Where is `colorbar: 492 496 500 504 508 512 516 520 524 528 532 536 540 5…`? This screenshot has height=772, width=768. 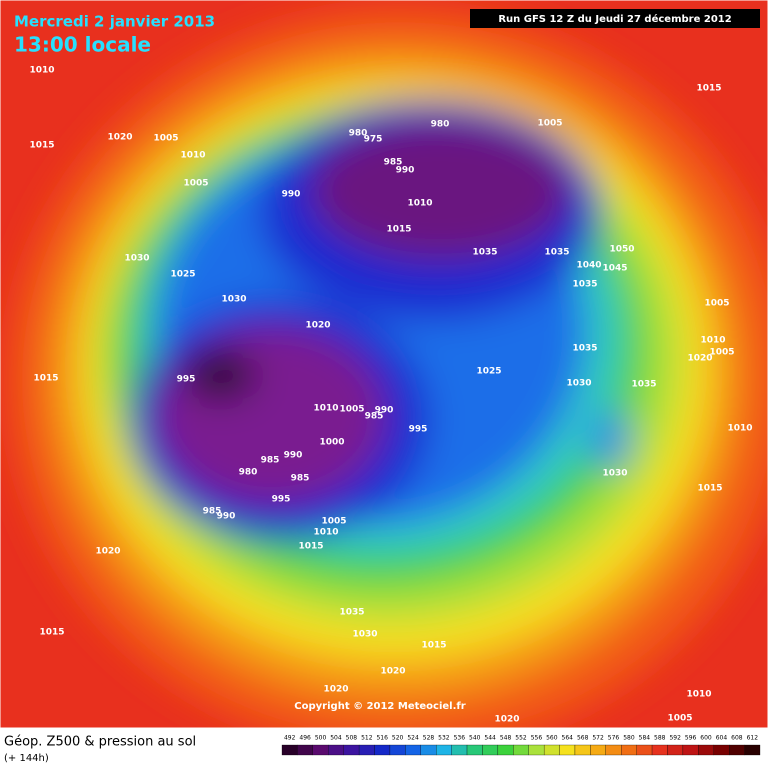 colorbar: 492 496 500 504 508 512 516 520 524 528 532 536 540 5… is located at coordinates (521, 745).